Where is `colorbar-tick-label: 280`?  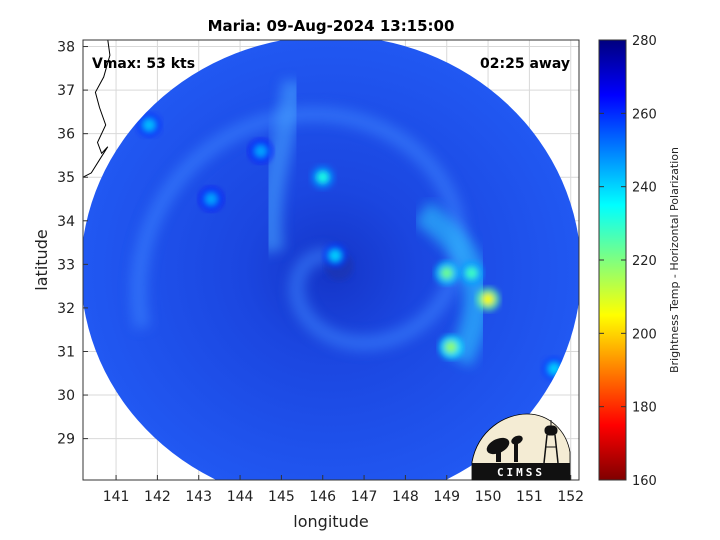
colorbar-tick-label: 280 is located at coordinates (644, 41).